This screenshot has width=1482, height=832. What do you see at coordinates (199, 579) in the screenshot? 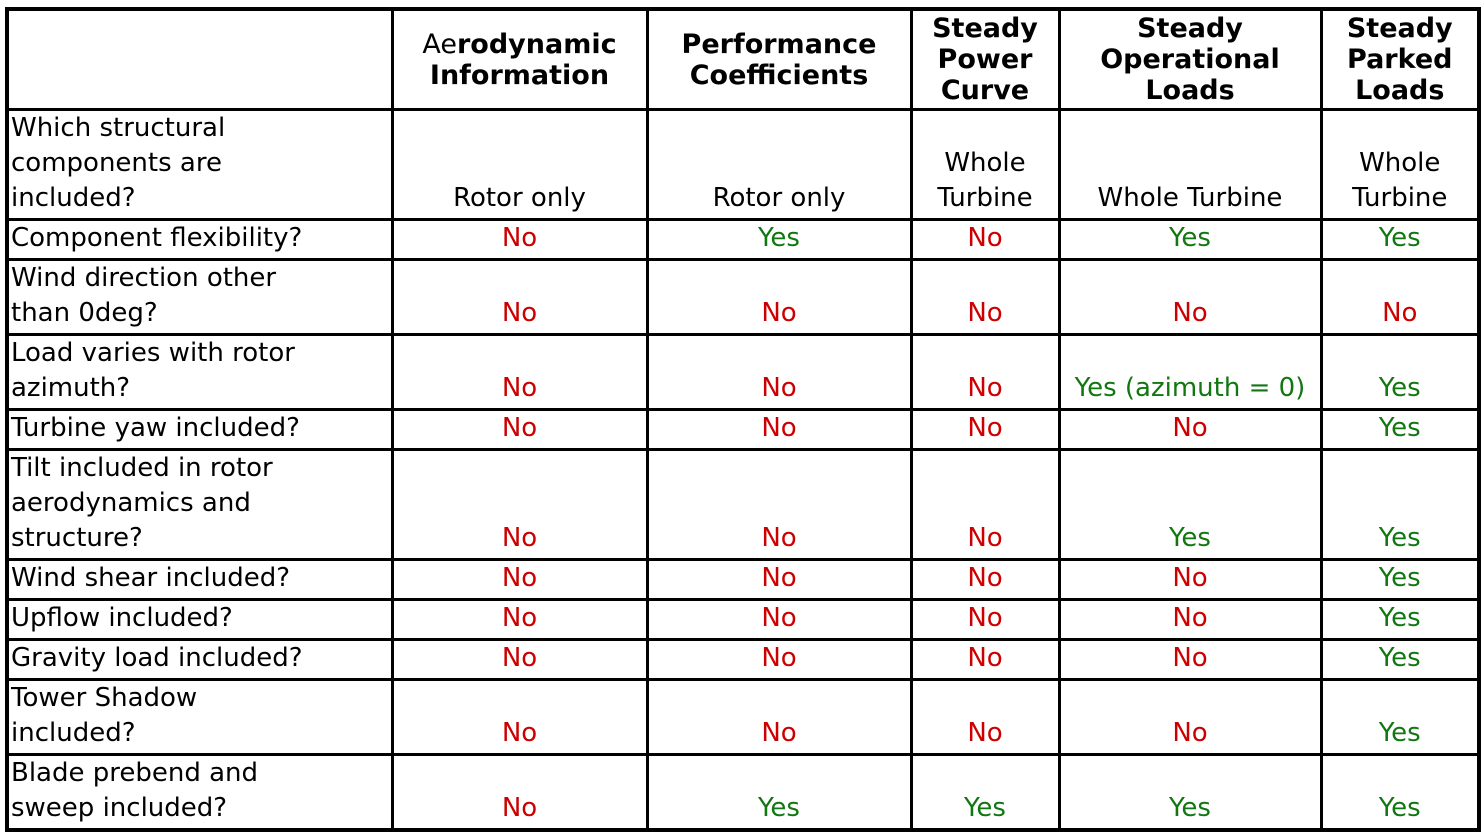
I see `row-label: Wind shear included?` at bounding box center [199, 579].